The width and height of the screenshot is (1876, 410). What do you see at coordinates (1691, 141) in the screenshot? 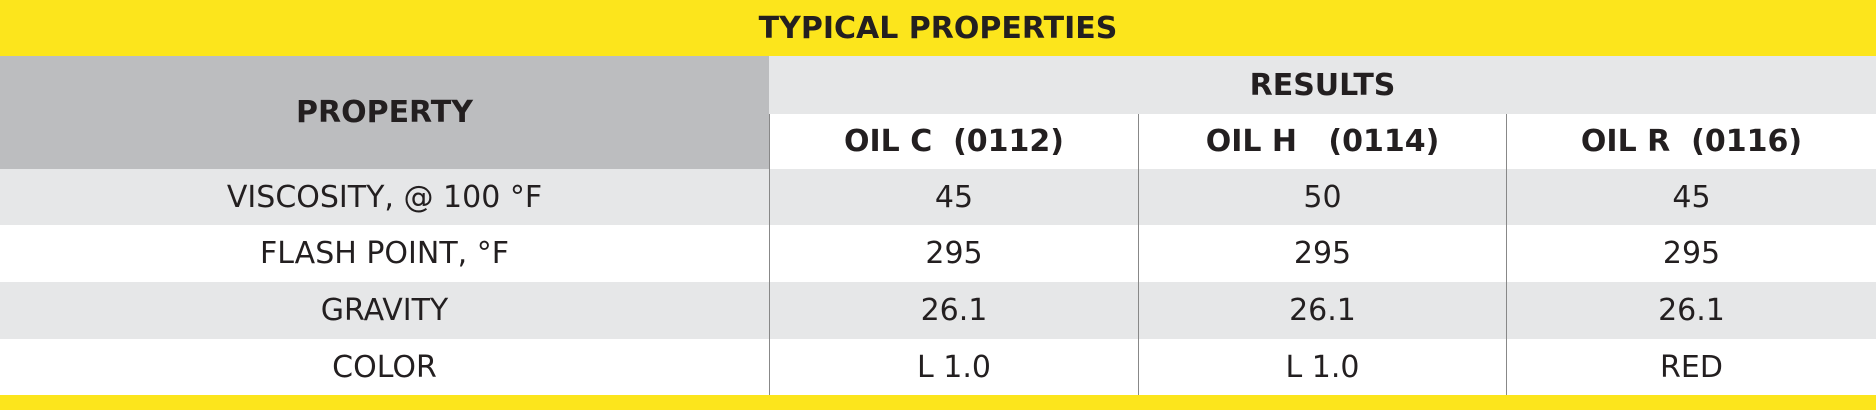
I see `column-header: OIL R (0116)` at bounding box center [1691, 141].